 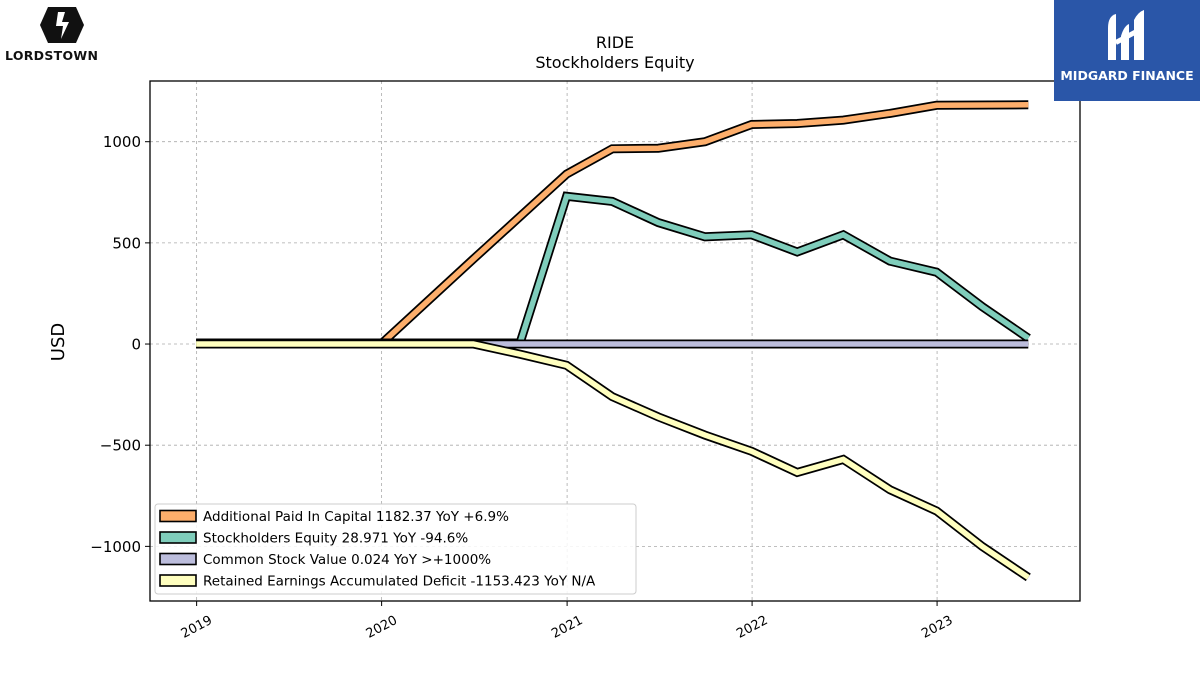 I want to click on x-tick-label: 2022, so click(x=752, y=627).